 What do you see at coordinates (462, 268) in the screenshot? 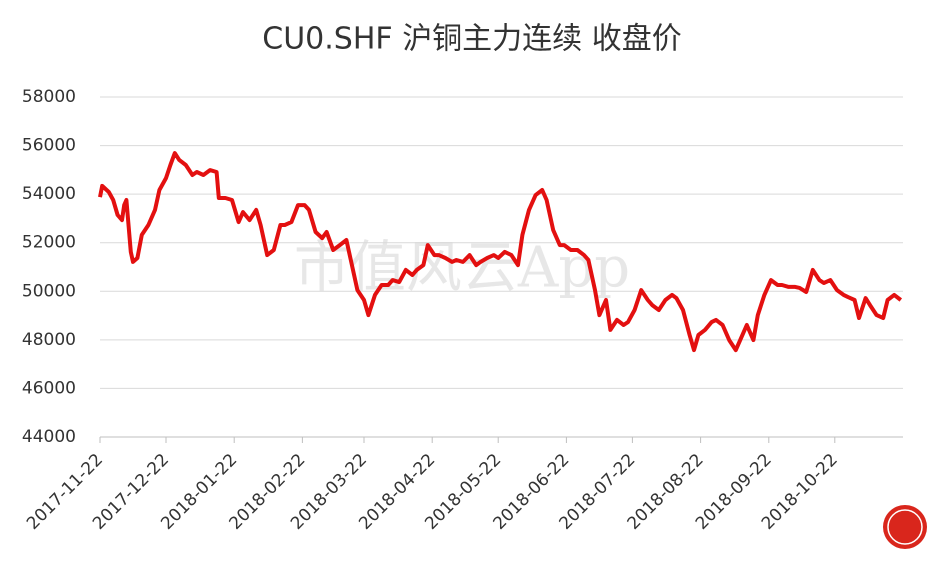
I see `watermark: 市值风云App` at bounding box center [462, 268].